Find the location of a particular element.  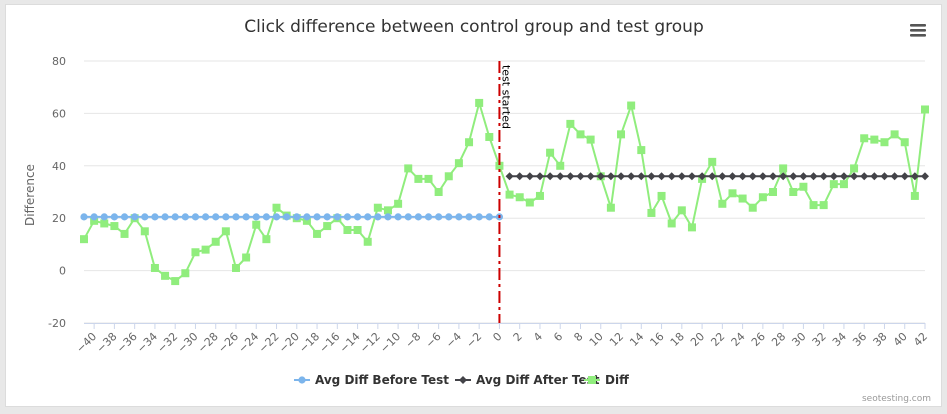

legend-item-avg-diff-after-test: Avg Diff After Test is located at coordinates (527, 380).